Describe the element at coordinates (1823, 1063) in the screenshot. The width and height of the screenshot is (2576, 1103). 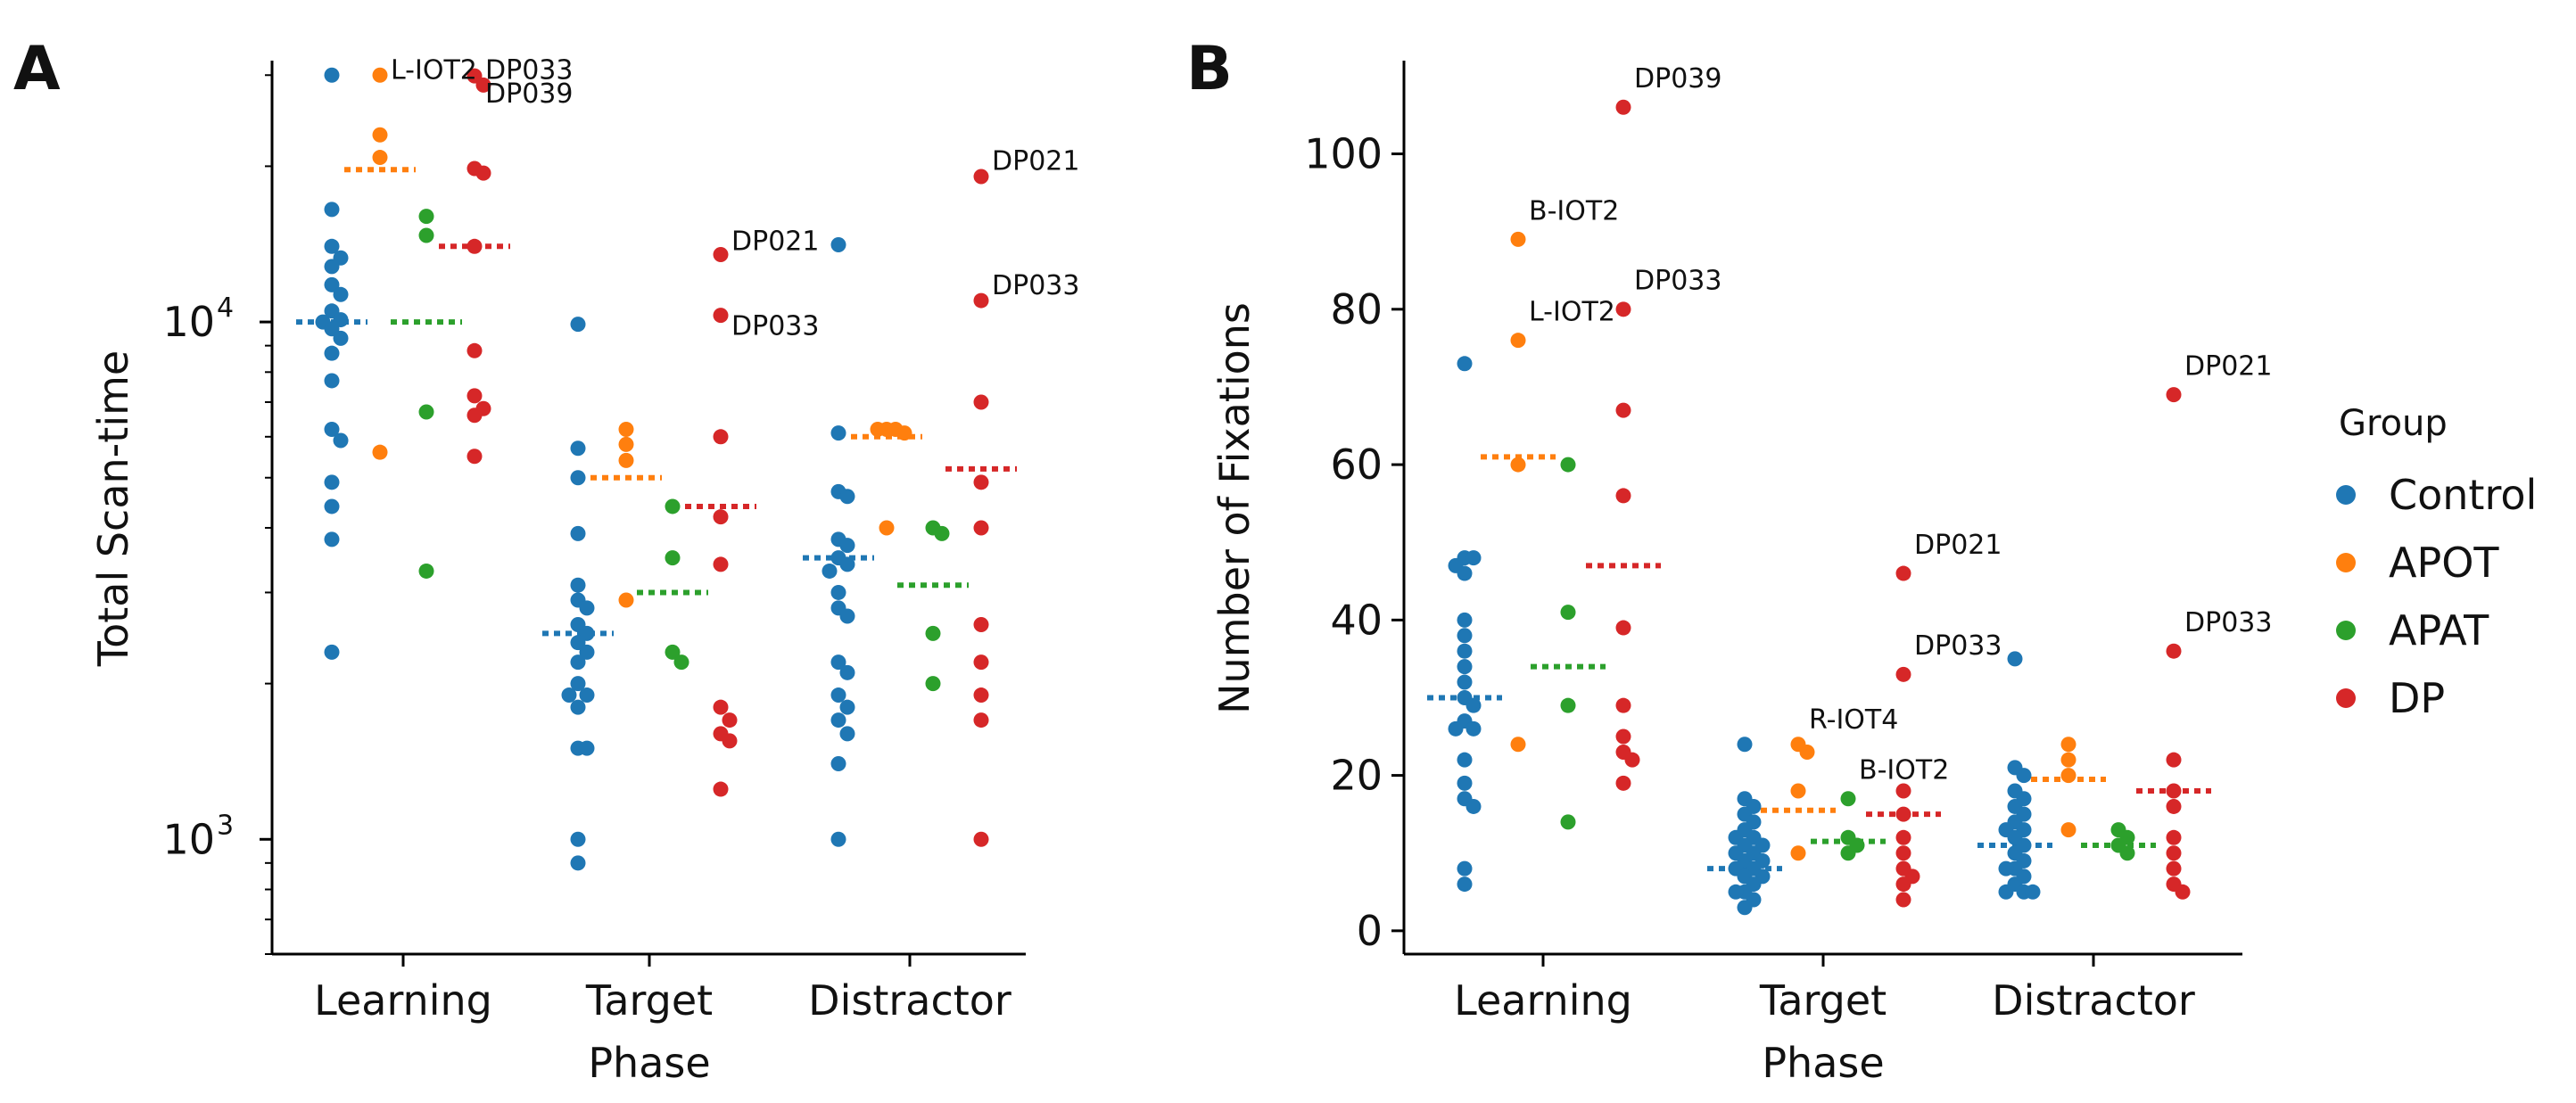
I see `panel-b-x-axis-label: Phase` at that location.